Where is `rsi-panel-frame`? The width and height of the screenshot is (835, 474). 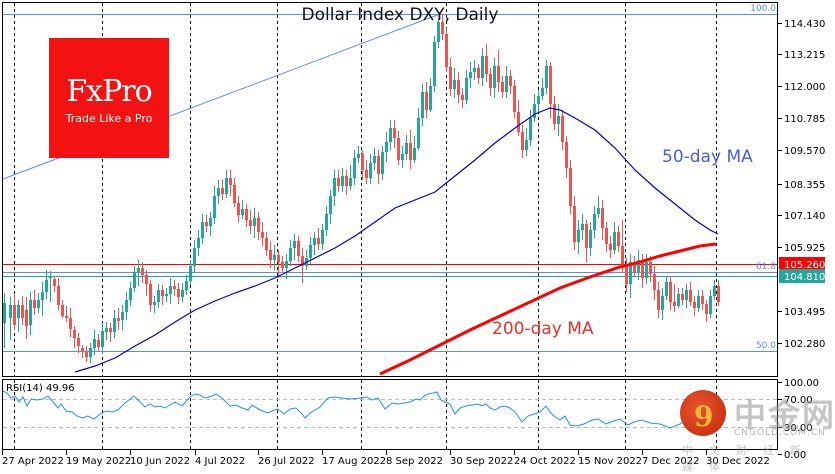
rsi-panel-frame is located at coordinates (390, 414).